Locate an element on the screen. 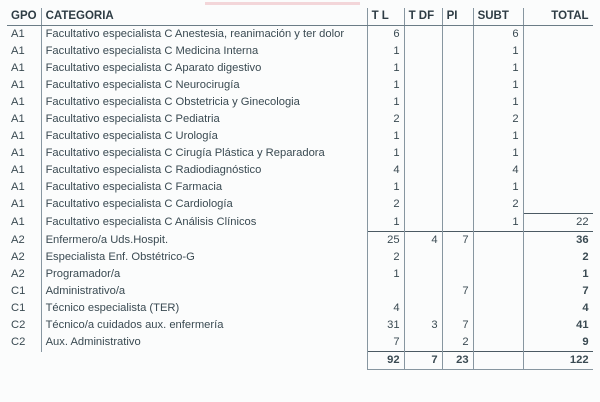  cell-total: 1 is located at coordinates (557, 274).